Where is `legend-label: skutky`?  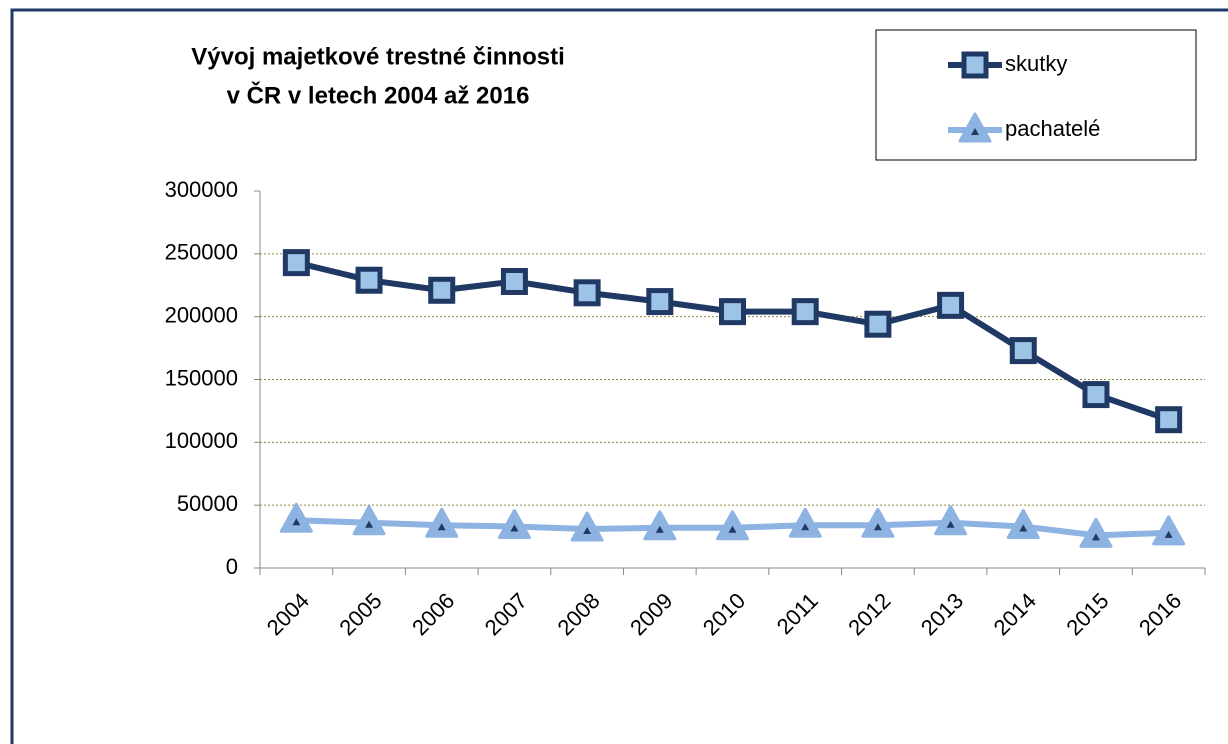
legend-label: skutky is located at coordinates (1036, 63).